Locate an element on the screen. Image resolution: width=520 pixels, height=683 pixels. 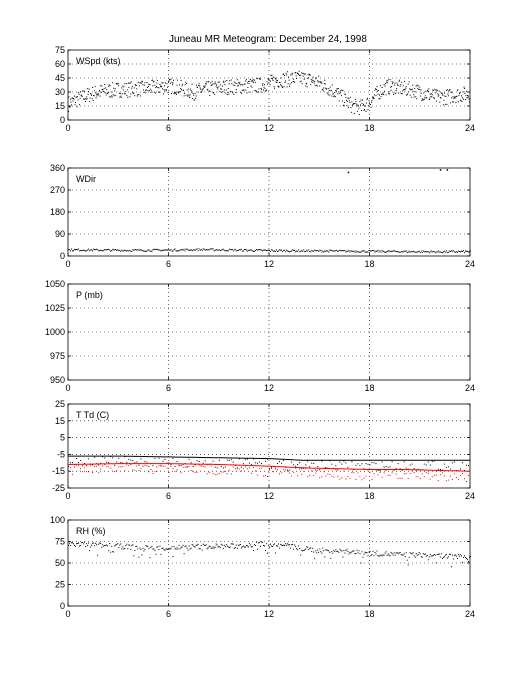
y-tick-label: -15 is located at coordinates (58, 471).